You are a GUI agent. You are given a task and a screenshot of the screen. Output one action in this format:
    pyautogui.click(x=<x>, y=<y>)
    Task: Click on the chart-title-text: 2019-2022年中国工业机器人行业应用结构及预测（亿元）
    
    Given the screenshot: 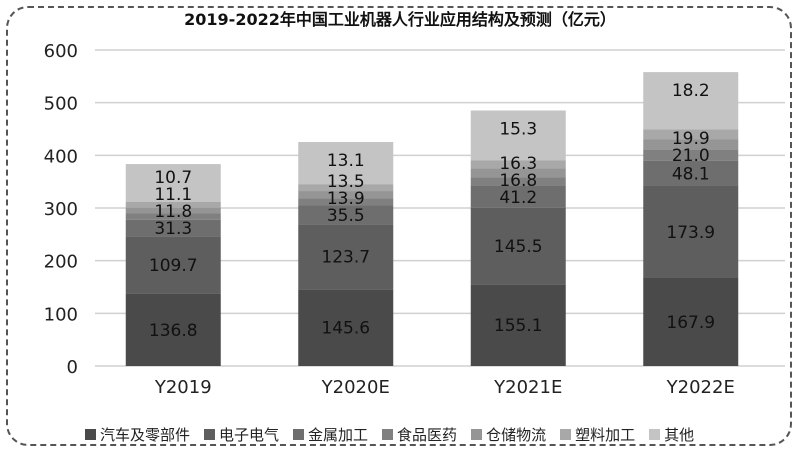 What is the action you would take?
    pyautogui.click(x=400, y=19)
    